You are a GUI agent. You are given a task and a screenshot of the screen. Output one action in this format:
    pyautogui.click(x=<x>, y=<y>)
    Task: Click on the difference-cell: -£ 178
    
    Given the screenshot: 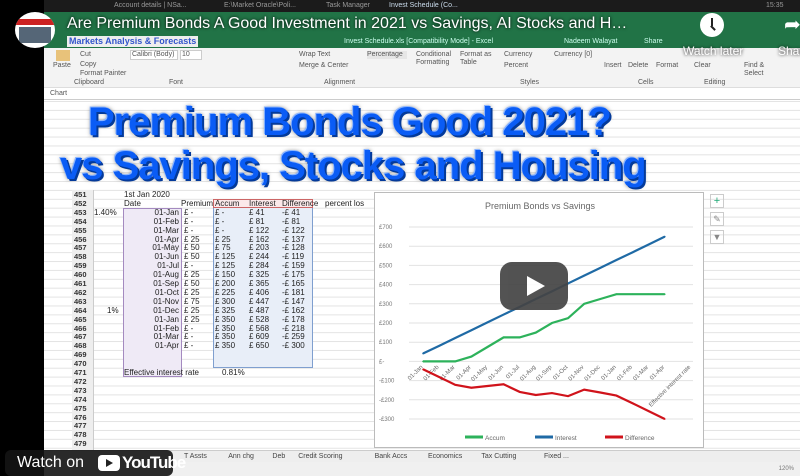 What is the action you would take?
    pyautogui.click(x=293, y=319)
    